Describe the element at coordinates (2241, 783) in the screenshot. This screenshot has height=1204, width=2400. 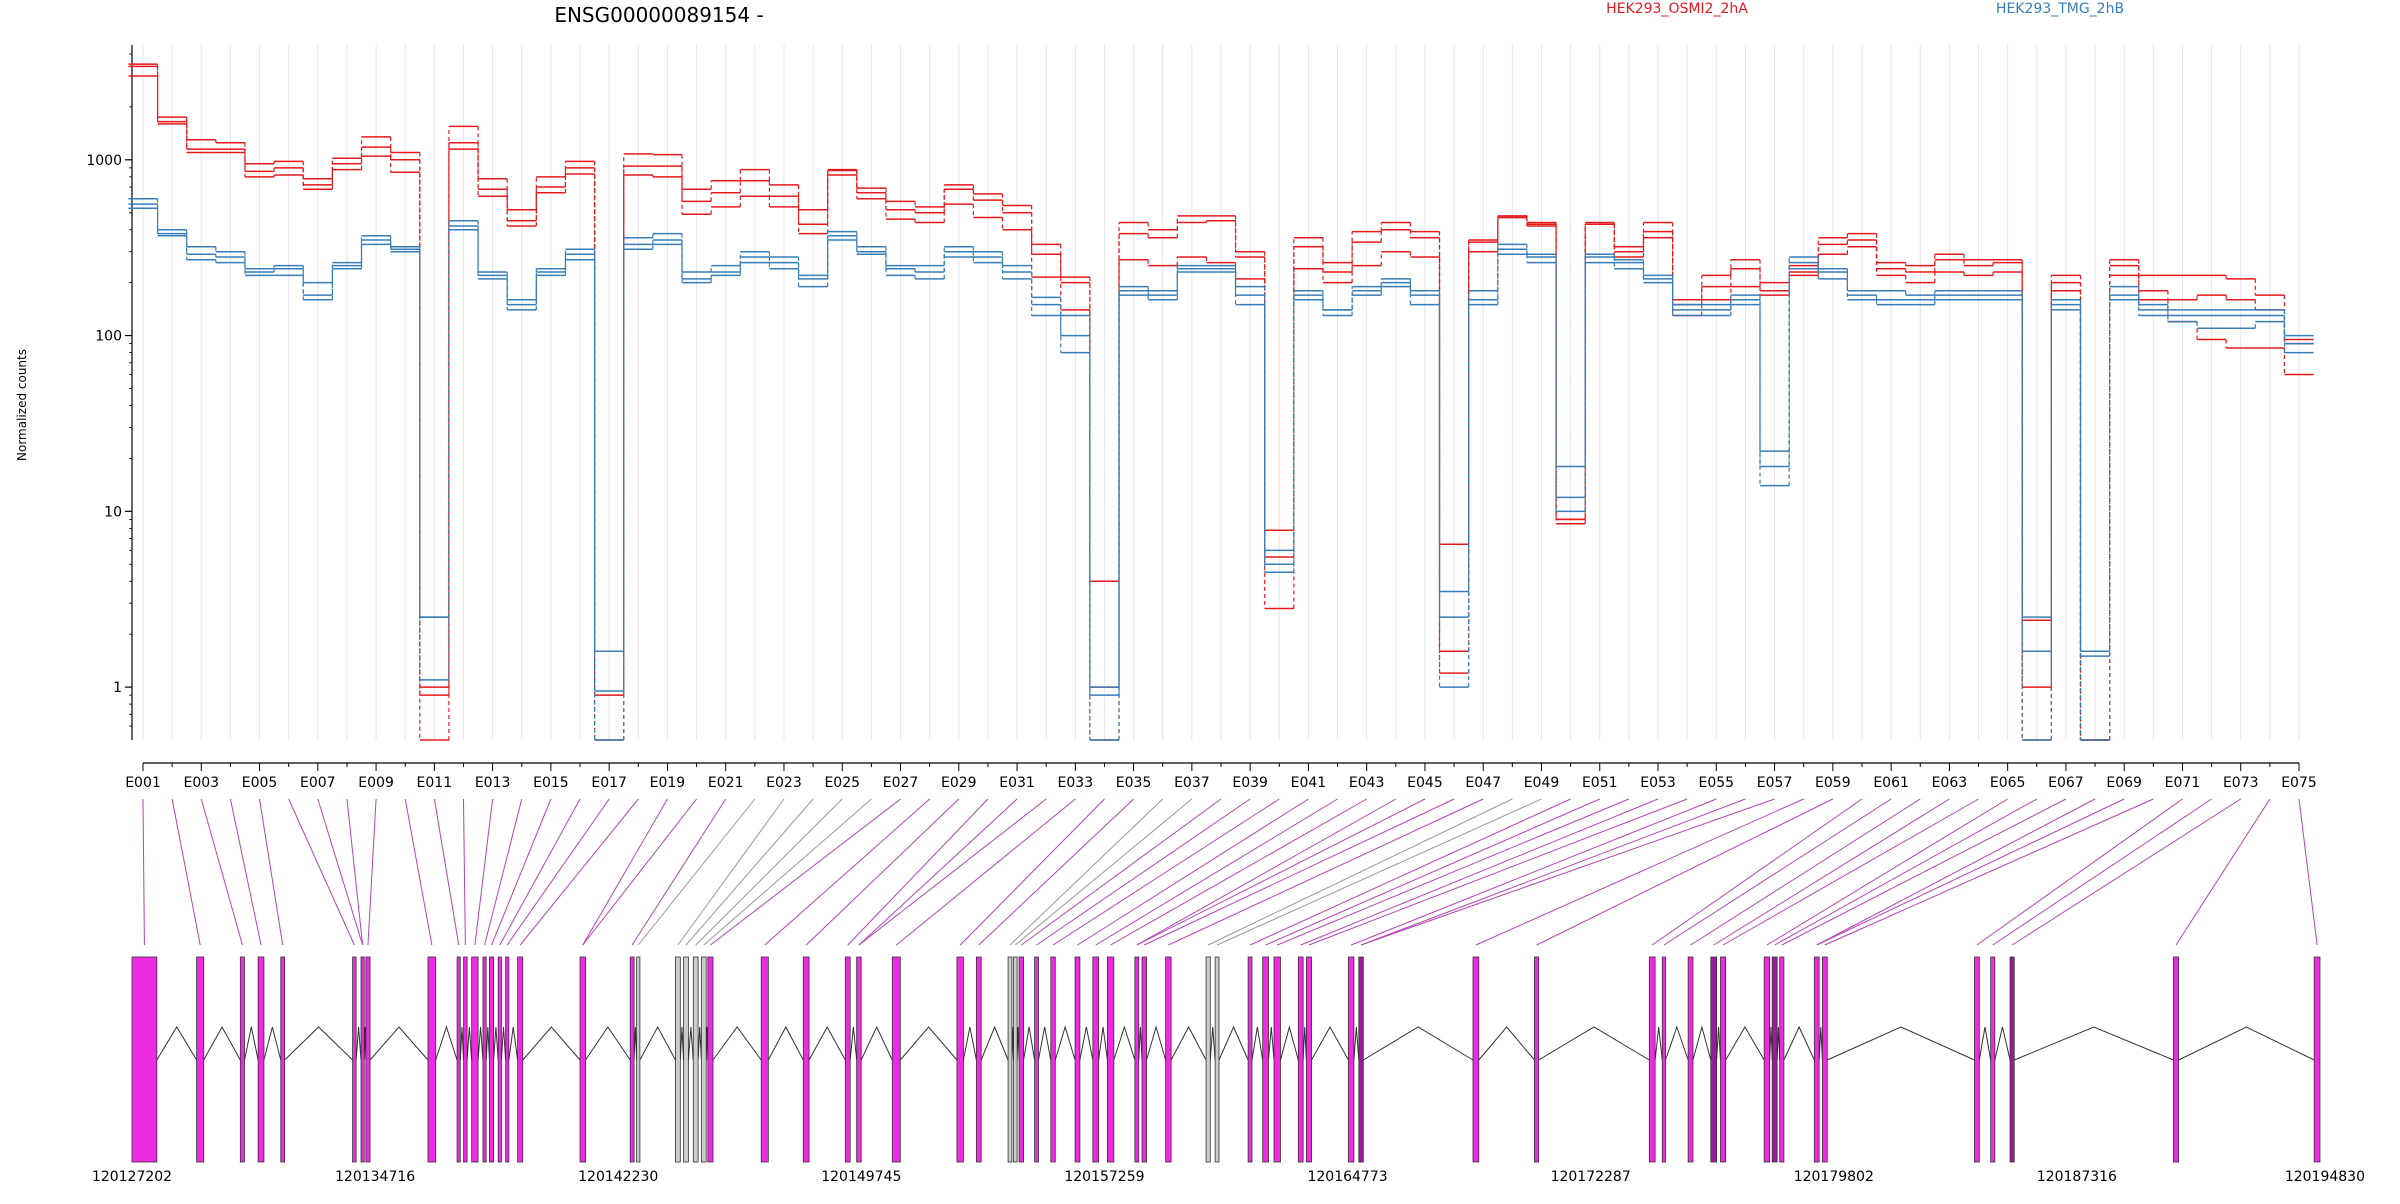
I see `x-tick-label: E073` at that location.